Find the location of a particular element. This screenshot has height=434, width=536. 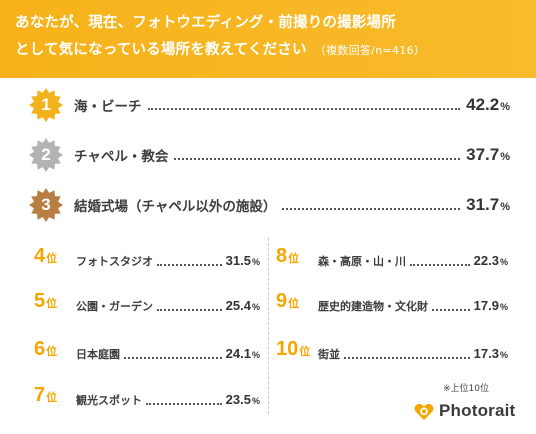

question-line-1: あなたが、現在、フォトウエディング・前撮りの撮影場所 is located at coordinates (205, 23).